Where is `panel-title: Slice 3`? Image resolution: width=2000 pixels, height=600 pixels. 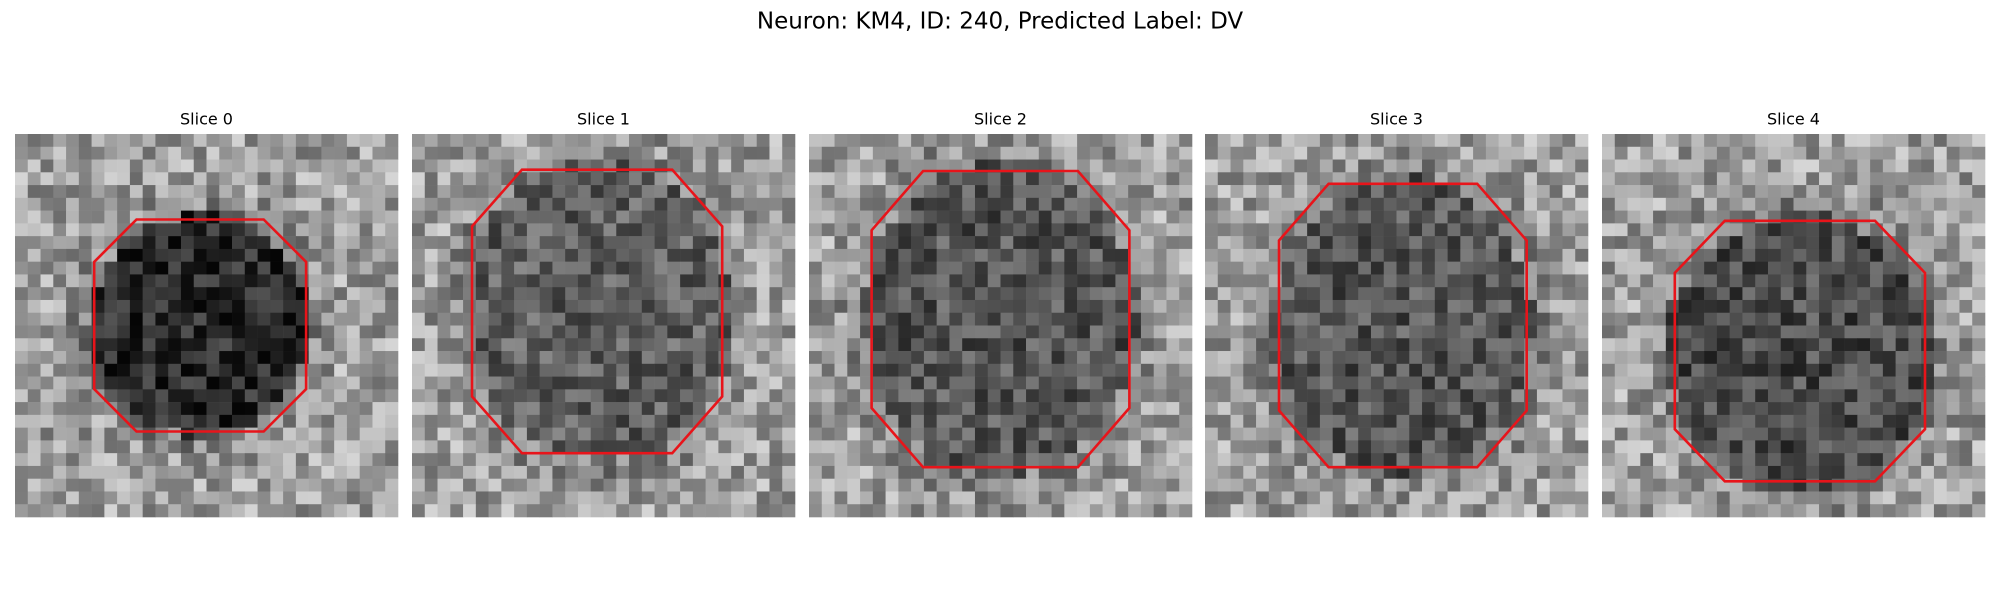 panel-title: Slice 3 is located at coordinates (1396, 119).